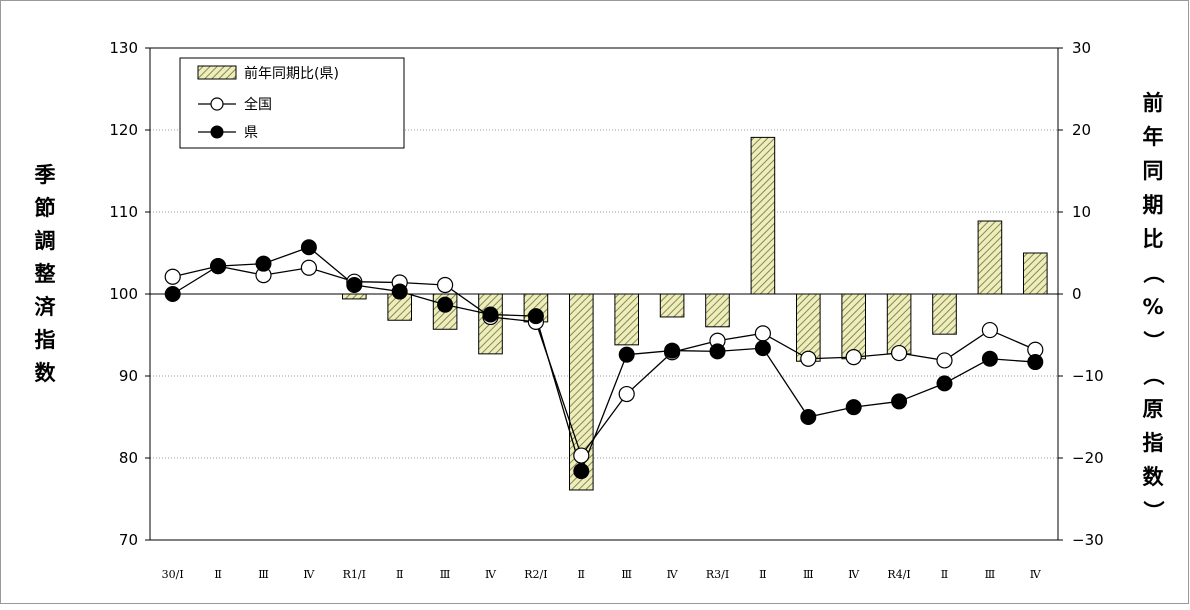 The height and width of the screenshot is (610, 1190). What do you see at coordinates (1077, 294) in the screenshot?
I see `right-tick-label: 0` at bounding box center [1077, 294].